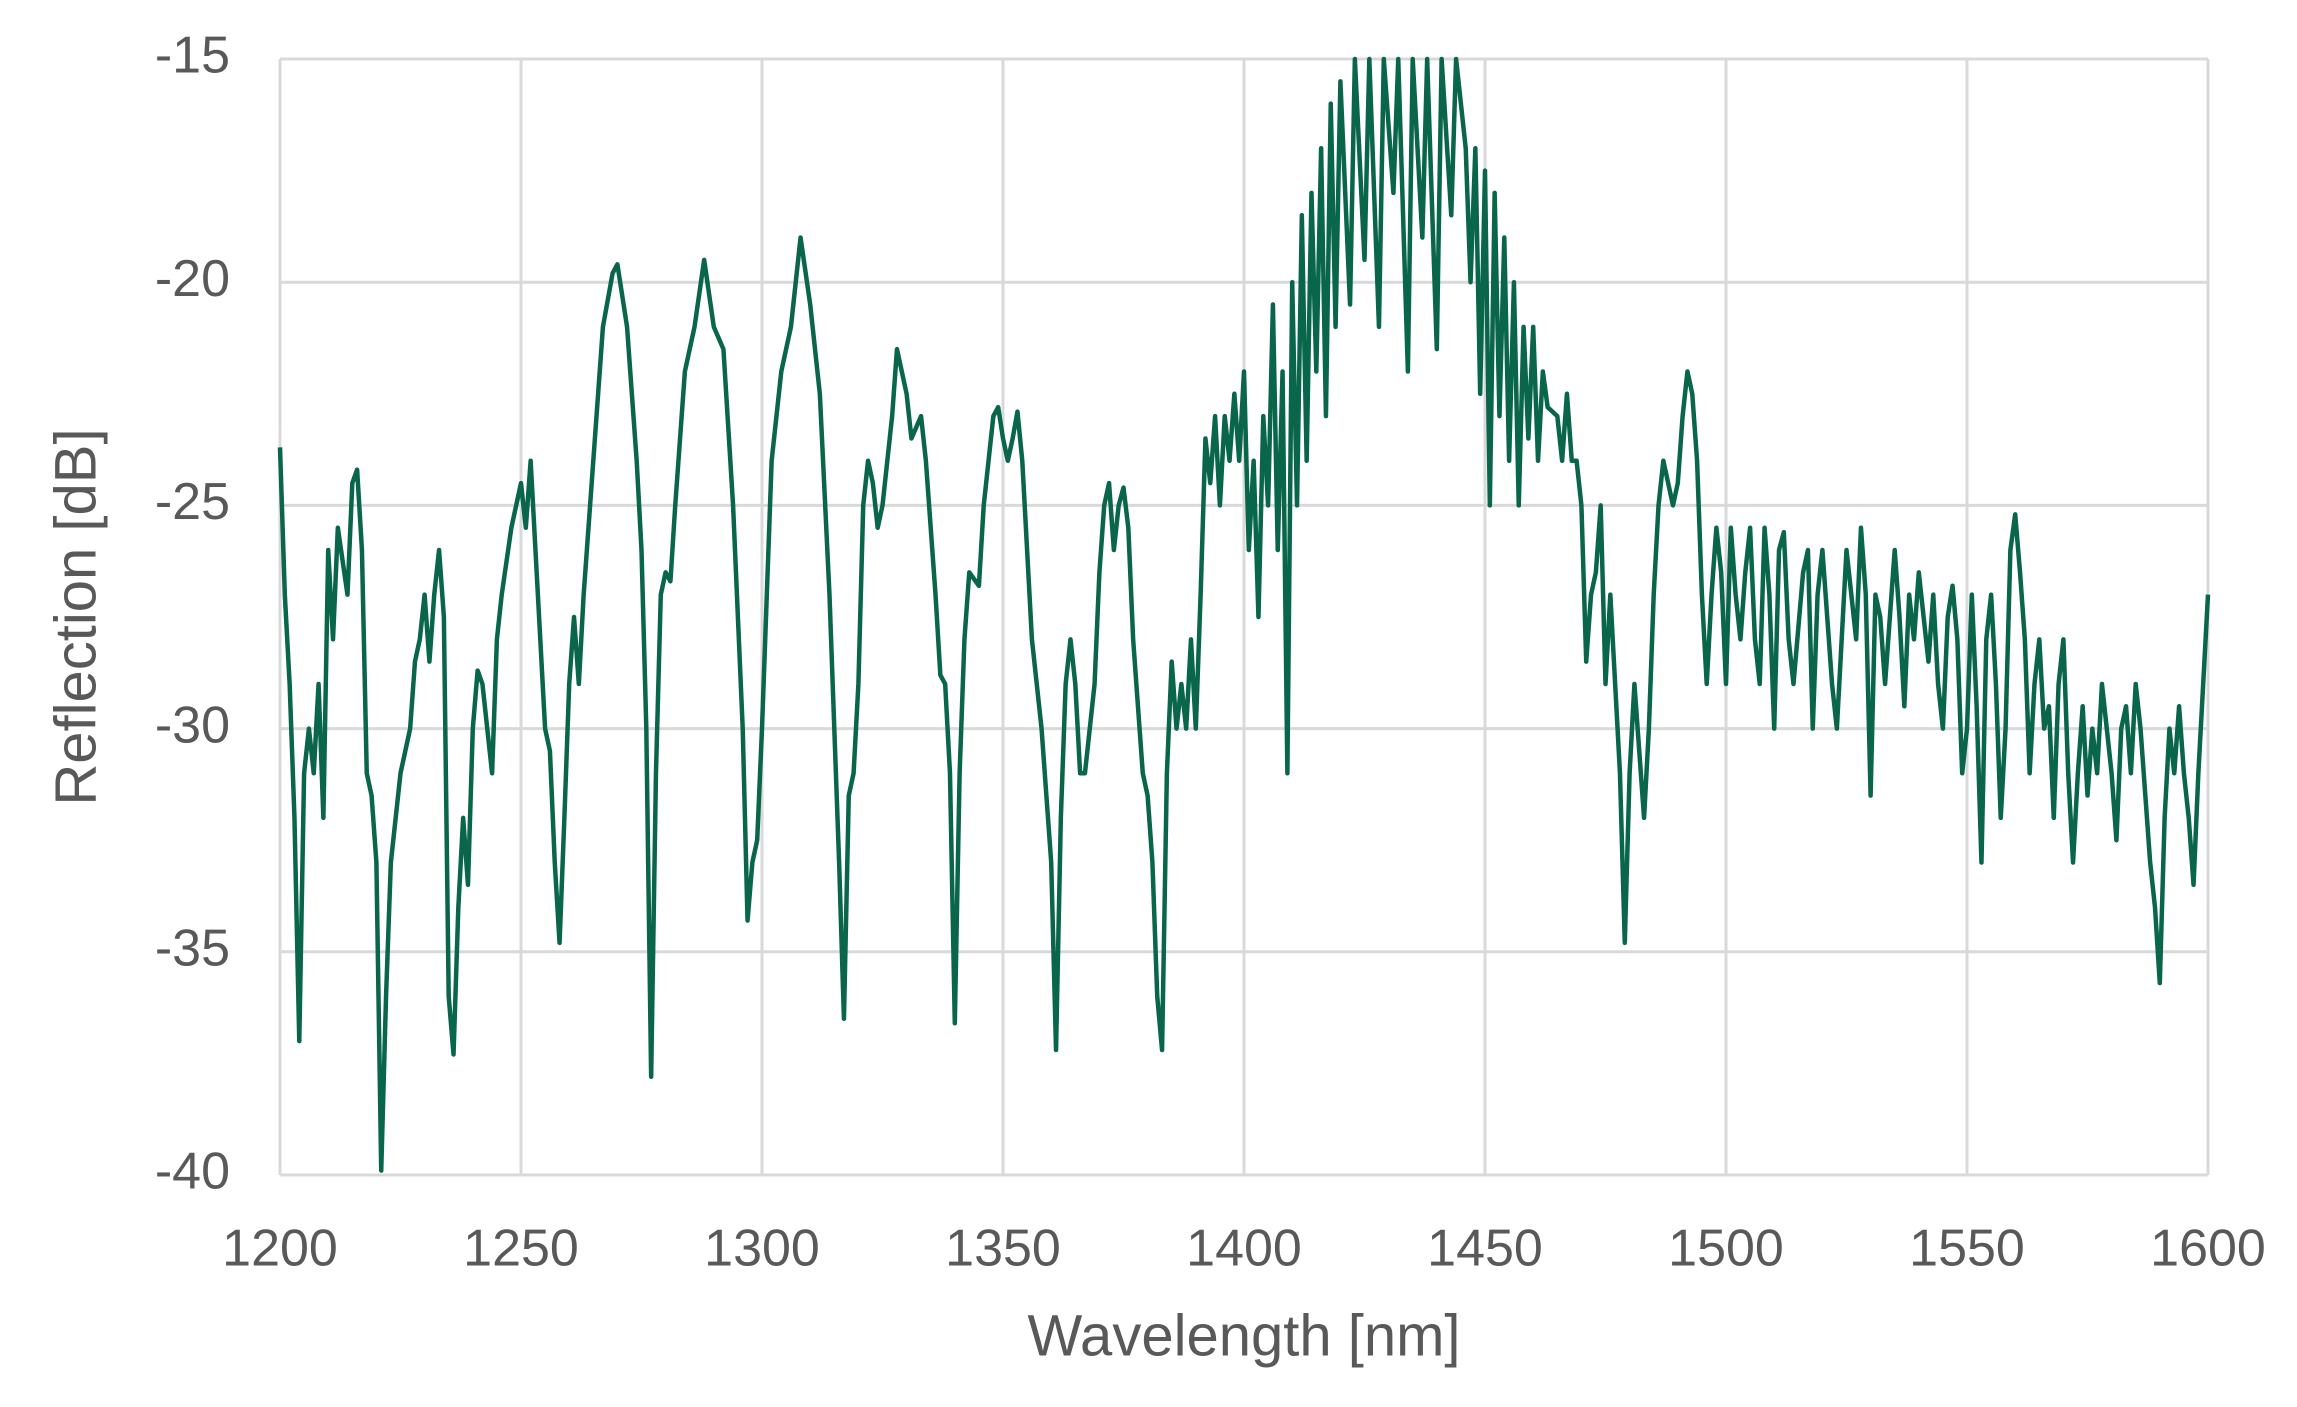  What do you see at coordinates (1243, 1335) in the screenshot?
I see `x-axis-title: Wavelength [nm]` at bounding box center [1243, 1335].